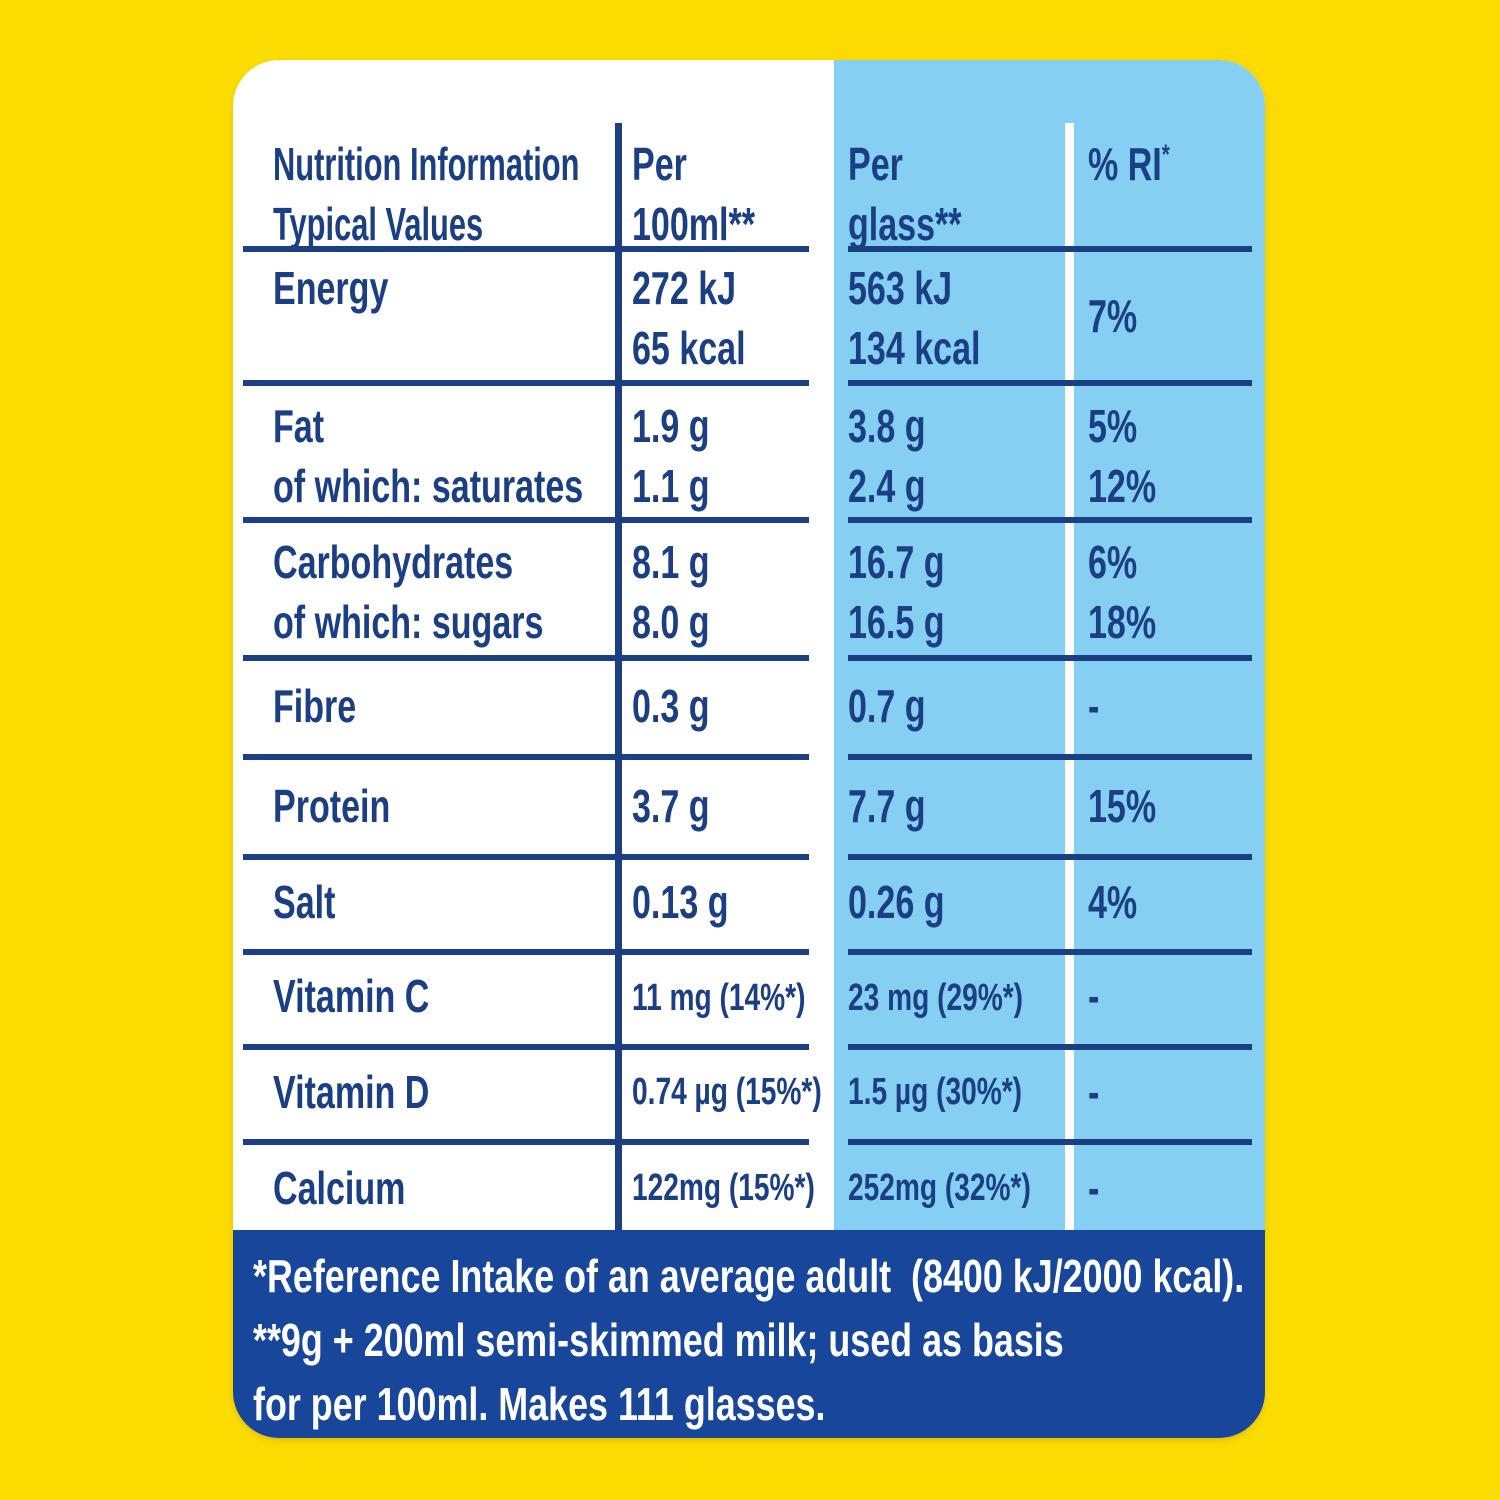  I want to click on cell-fibre-per100ml: 0.3 g, so click(671, 706).